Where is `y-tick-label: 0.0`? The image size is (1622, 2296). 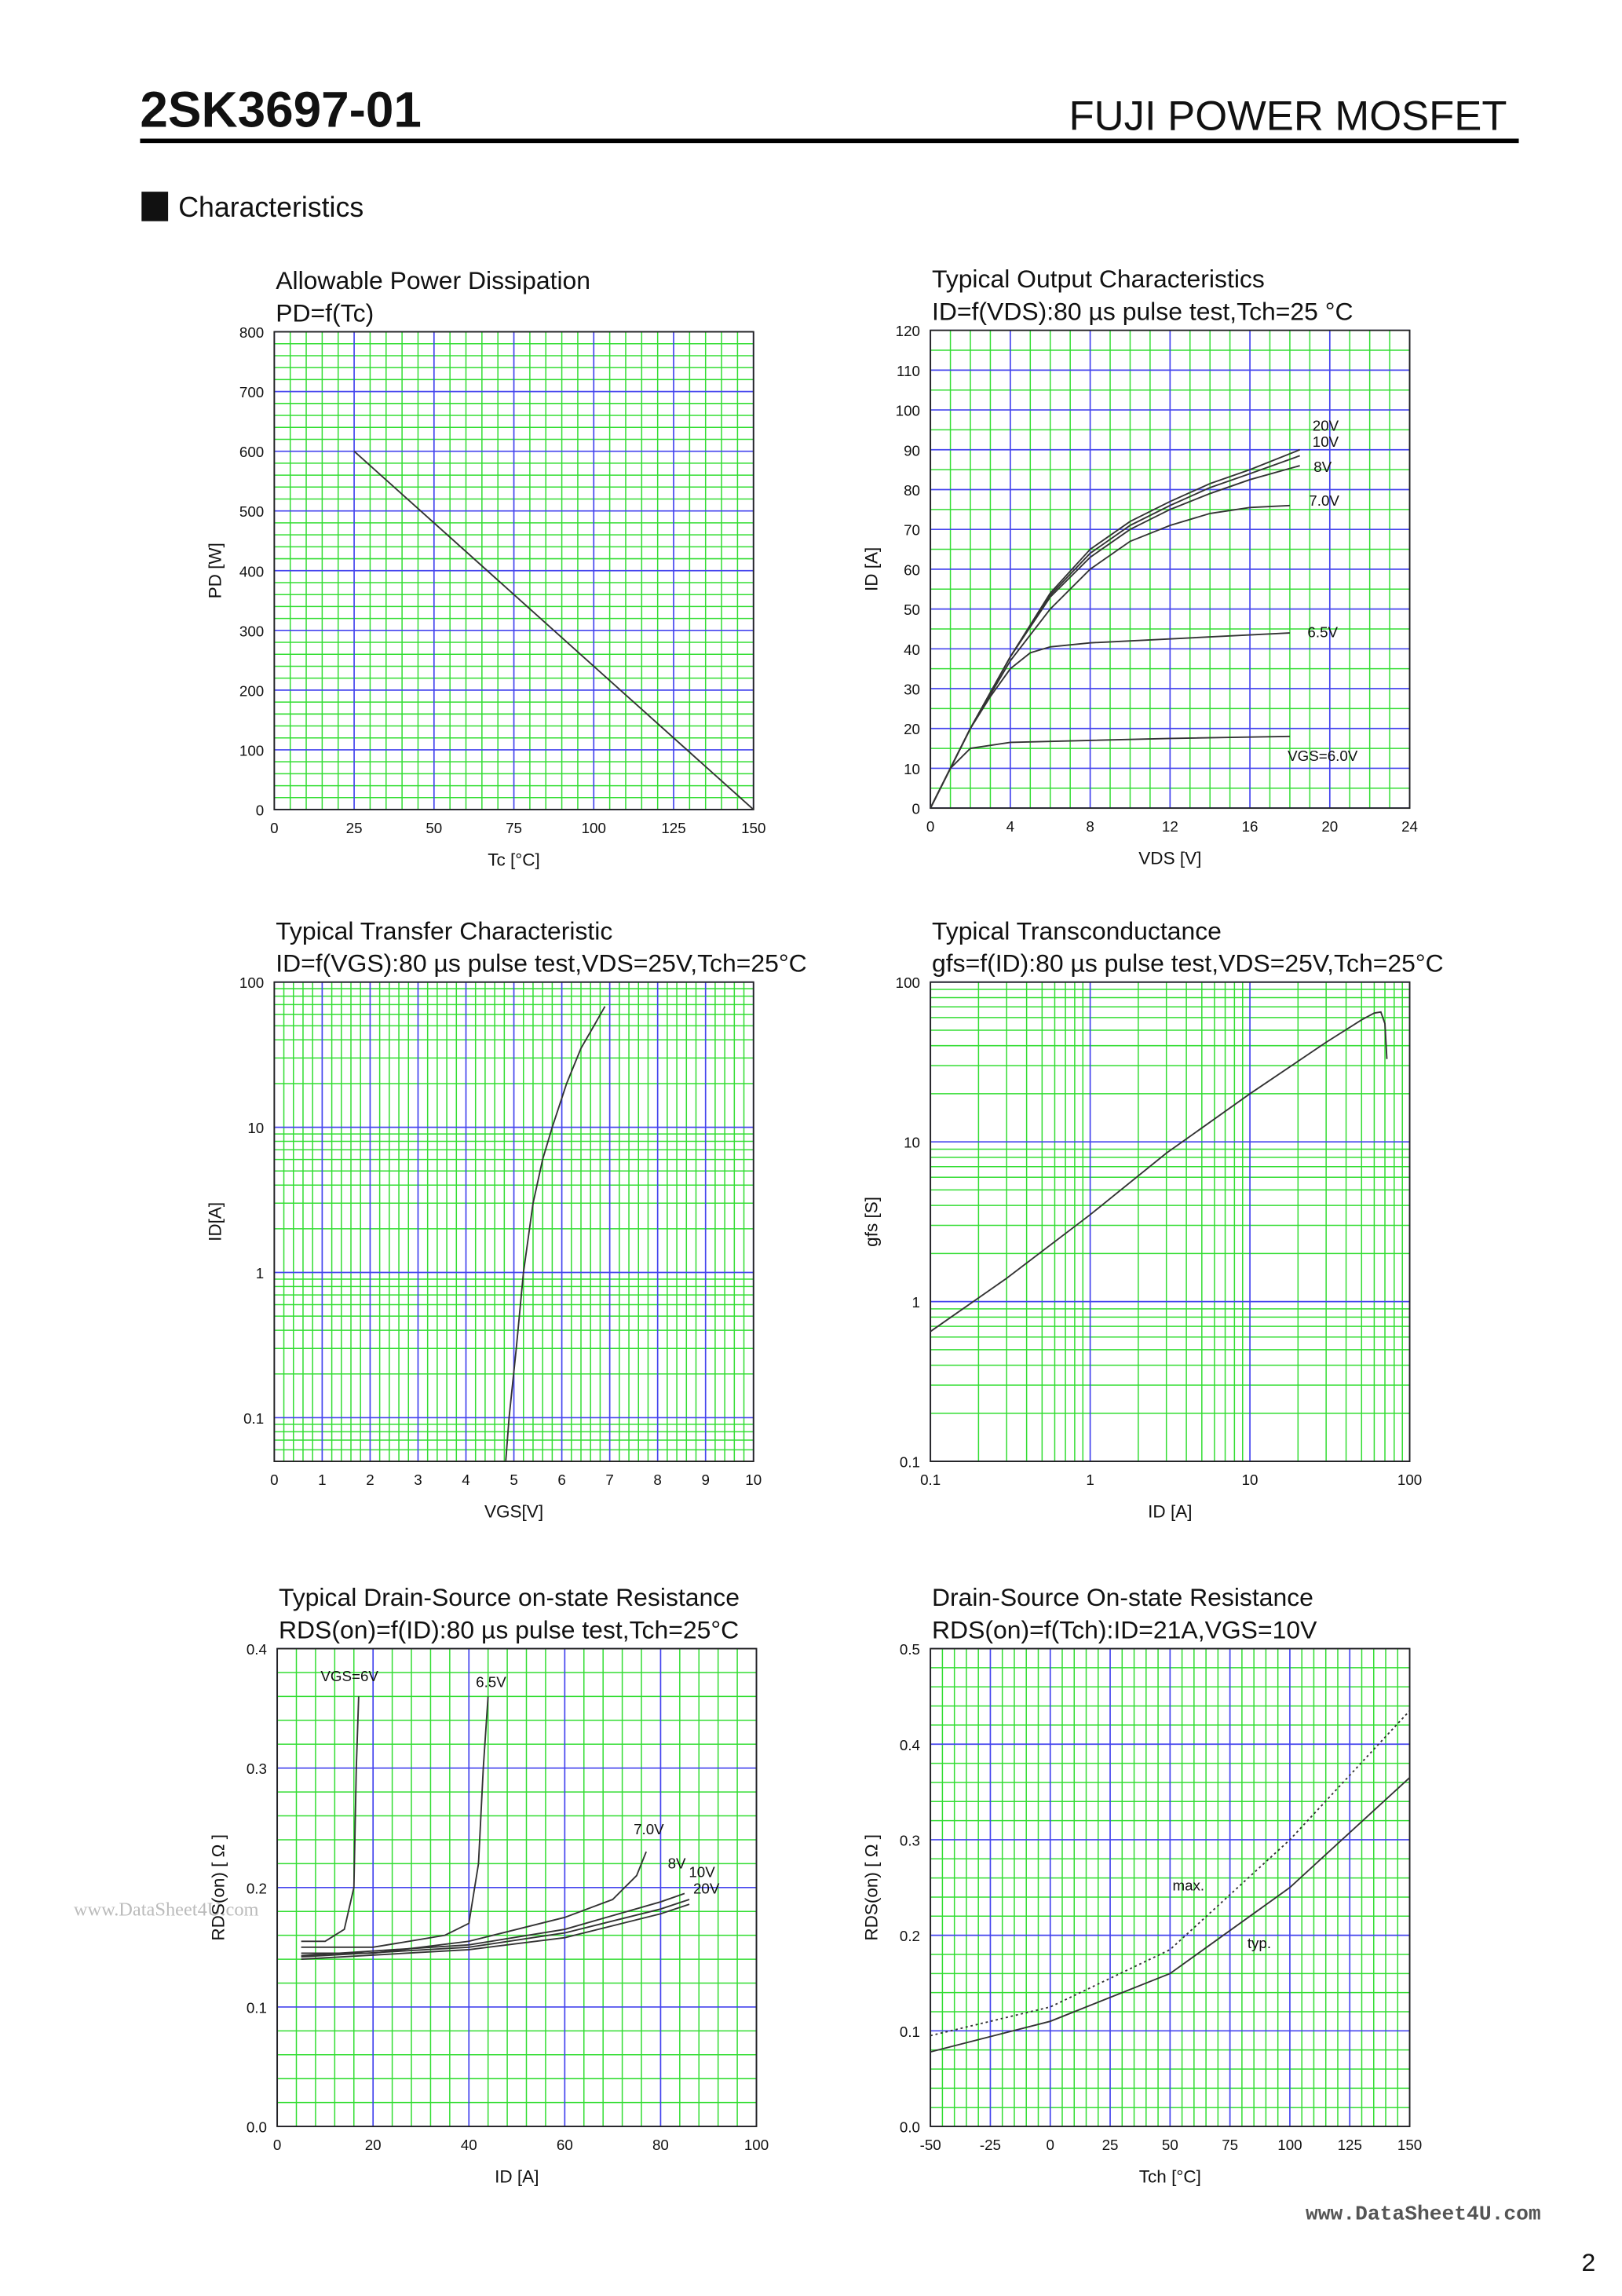
y-tick-label: 0.0 is located at coordinates (910, 2127).